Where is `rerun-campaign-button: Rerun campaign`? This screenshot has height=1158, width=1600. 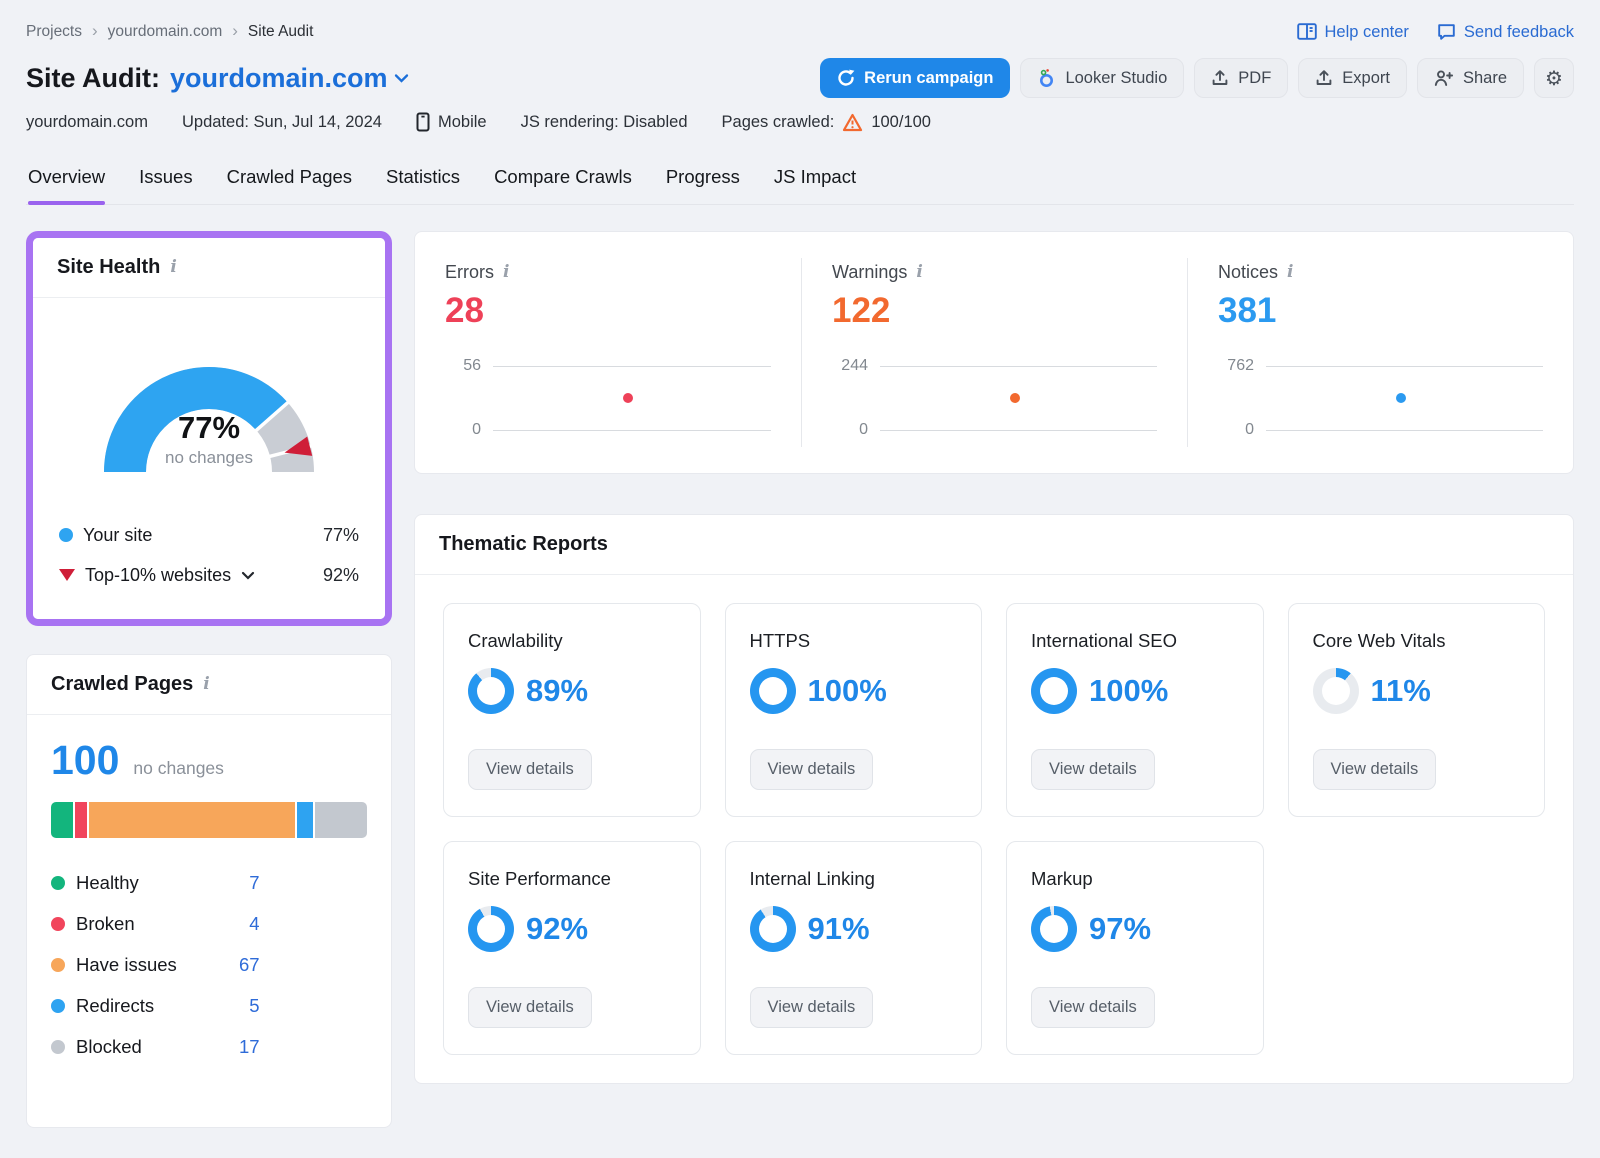
rerun-campaign-button: Rerun campaign is located at coordinates (915, 78).